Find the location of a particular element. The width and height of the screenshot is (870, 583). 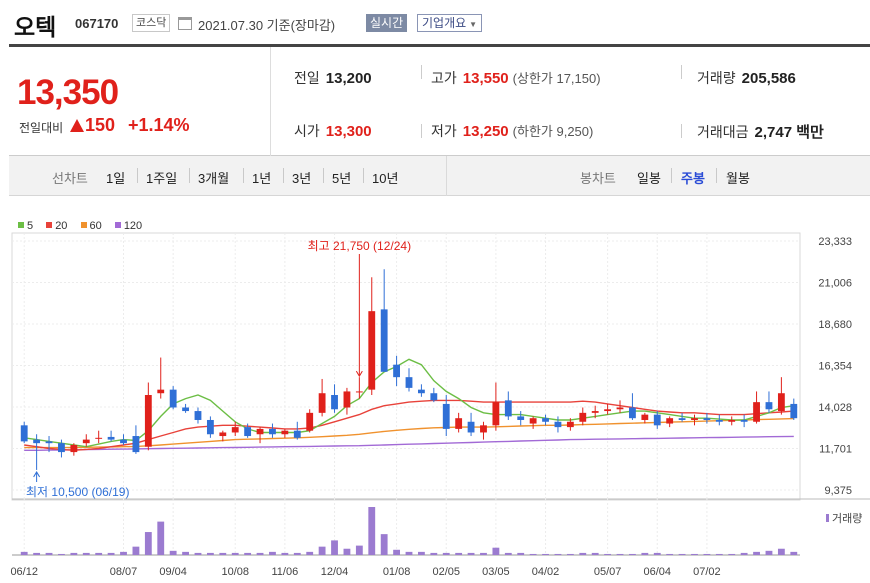

open-label: 시가 is located at coordinates (307, 131).